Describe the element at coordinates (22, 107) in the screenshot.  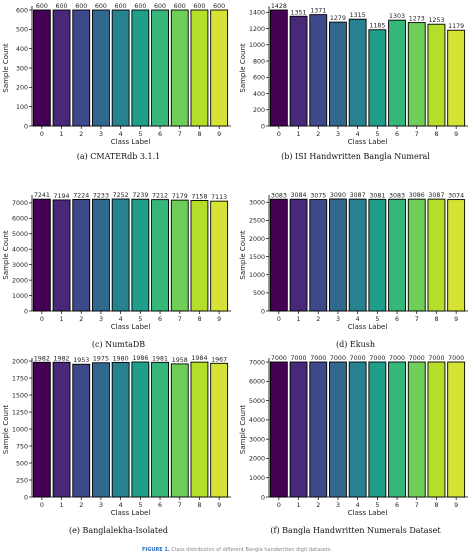
I see `y-tick-label: 100` at that location.